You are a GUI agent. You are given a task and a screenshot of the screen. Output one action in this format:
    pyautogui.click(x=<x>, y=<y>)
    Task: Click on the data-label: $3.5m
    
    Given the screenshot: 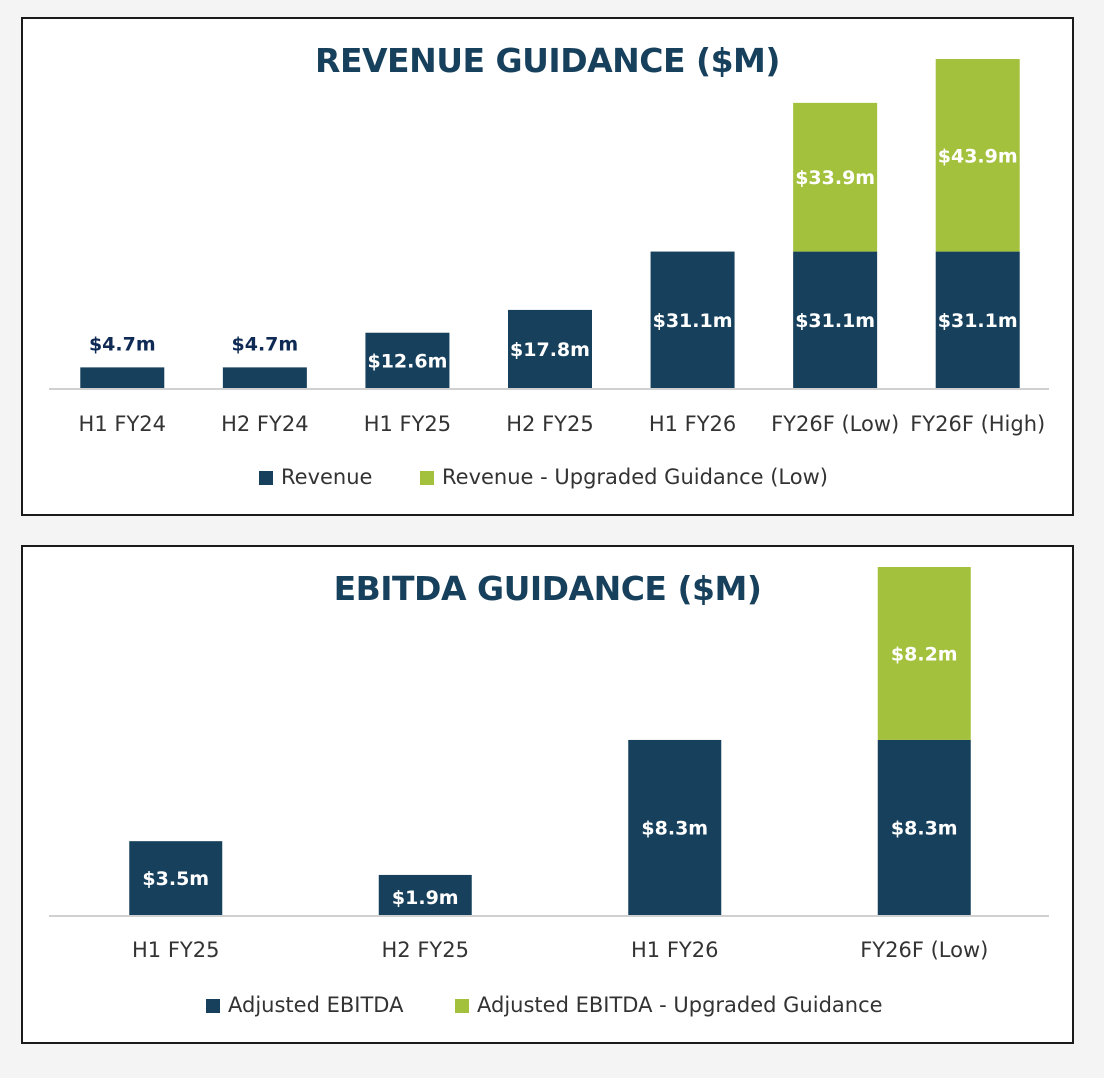 What is the action you would take?
    pyautogui.click(x=175, y=879)
    